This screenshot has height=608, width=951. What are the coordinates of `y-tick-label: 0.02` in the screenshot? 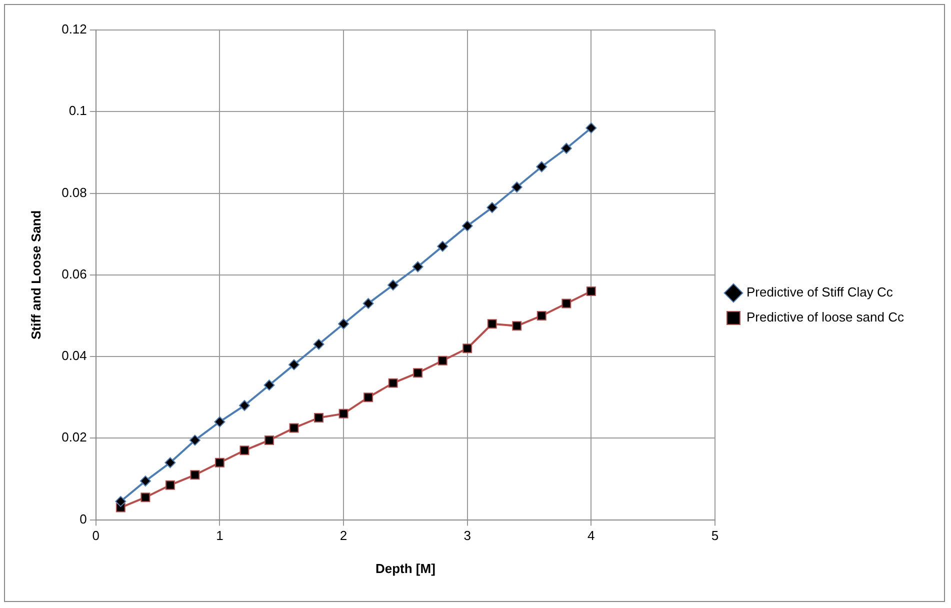 It's located at (74, 437).